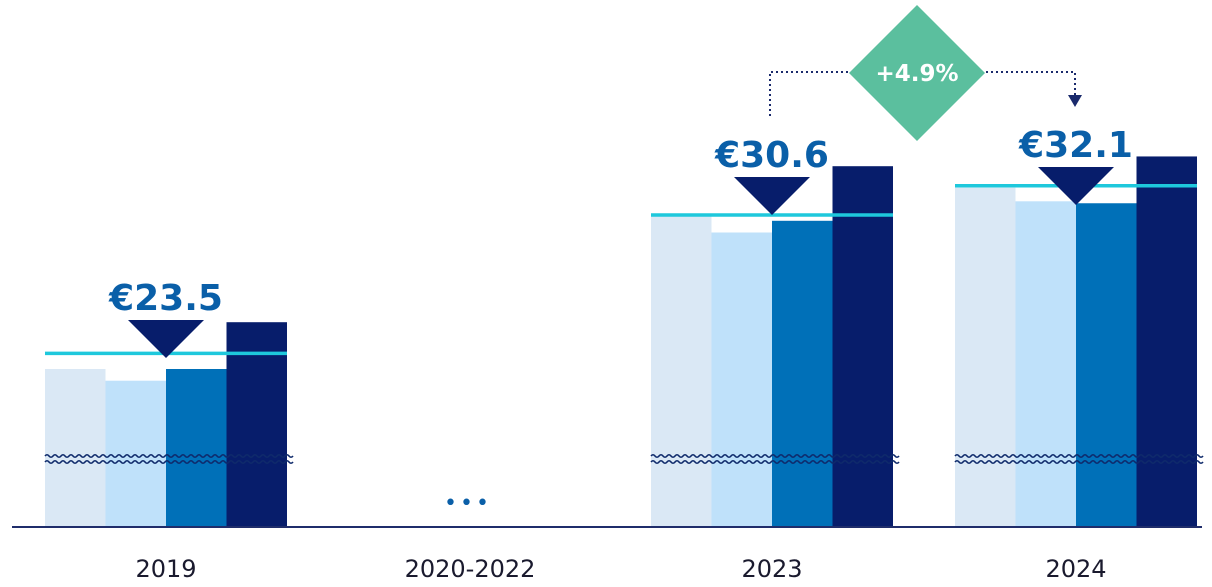 This screenshot has width=1212, height=587. I want to click on value-pointer-2019, so click(166, 339).